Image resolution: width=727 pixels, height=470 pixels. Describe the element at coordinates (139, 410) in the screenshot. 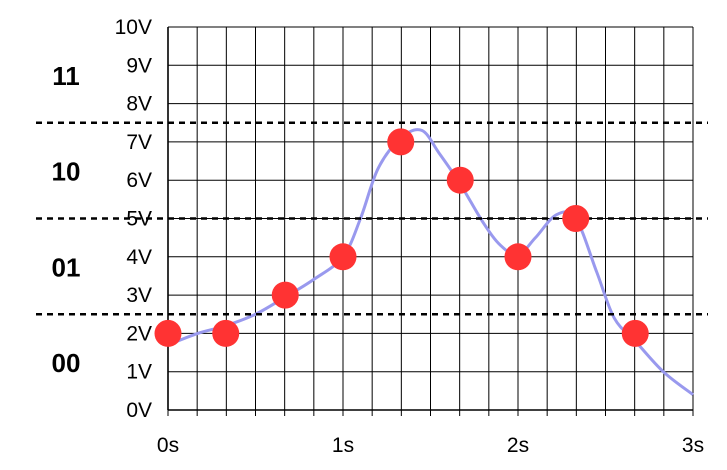

I see `y-tick-label: 0V` at that location.